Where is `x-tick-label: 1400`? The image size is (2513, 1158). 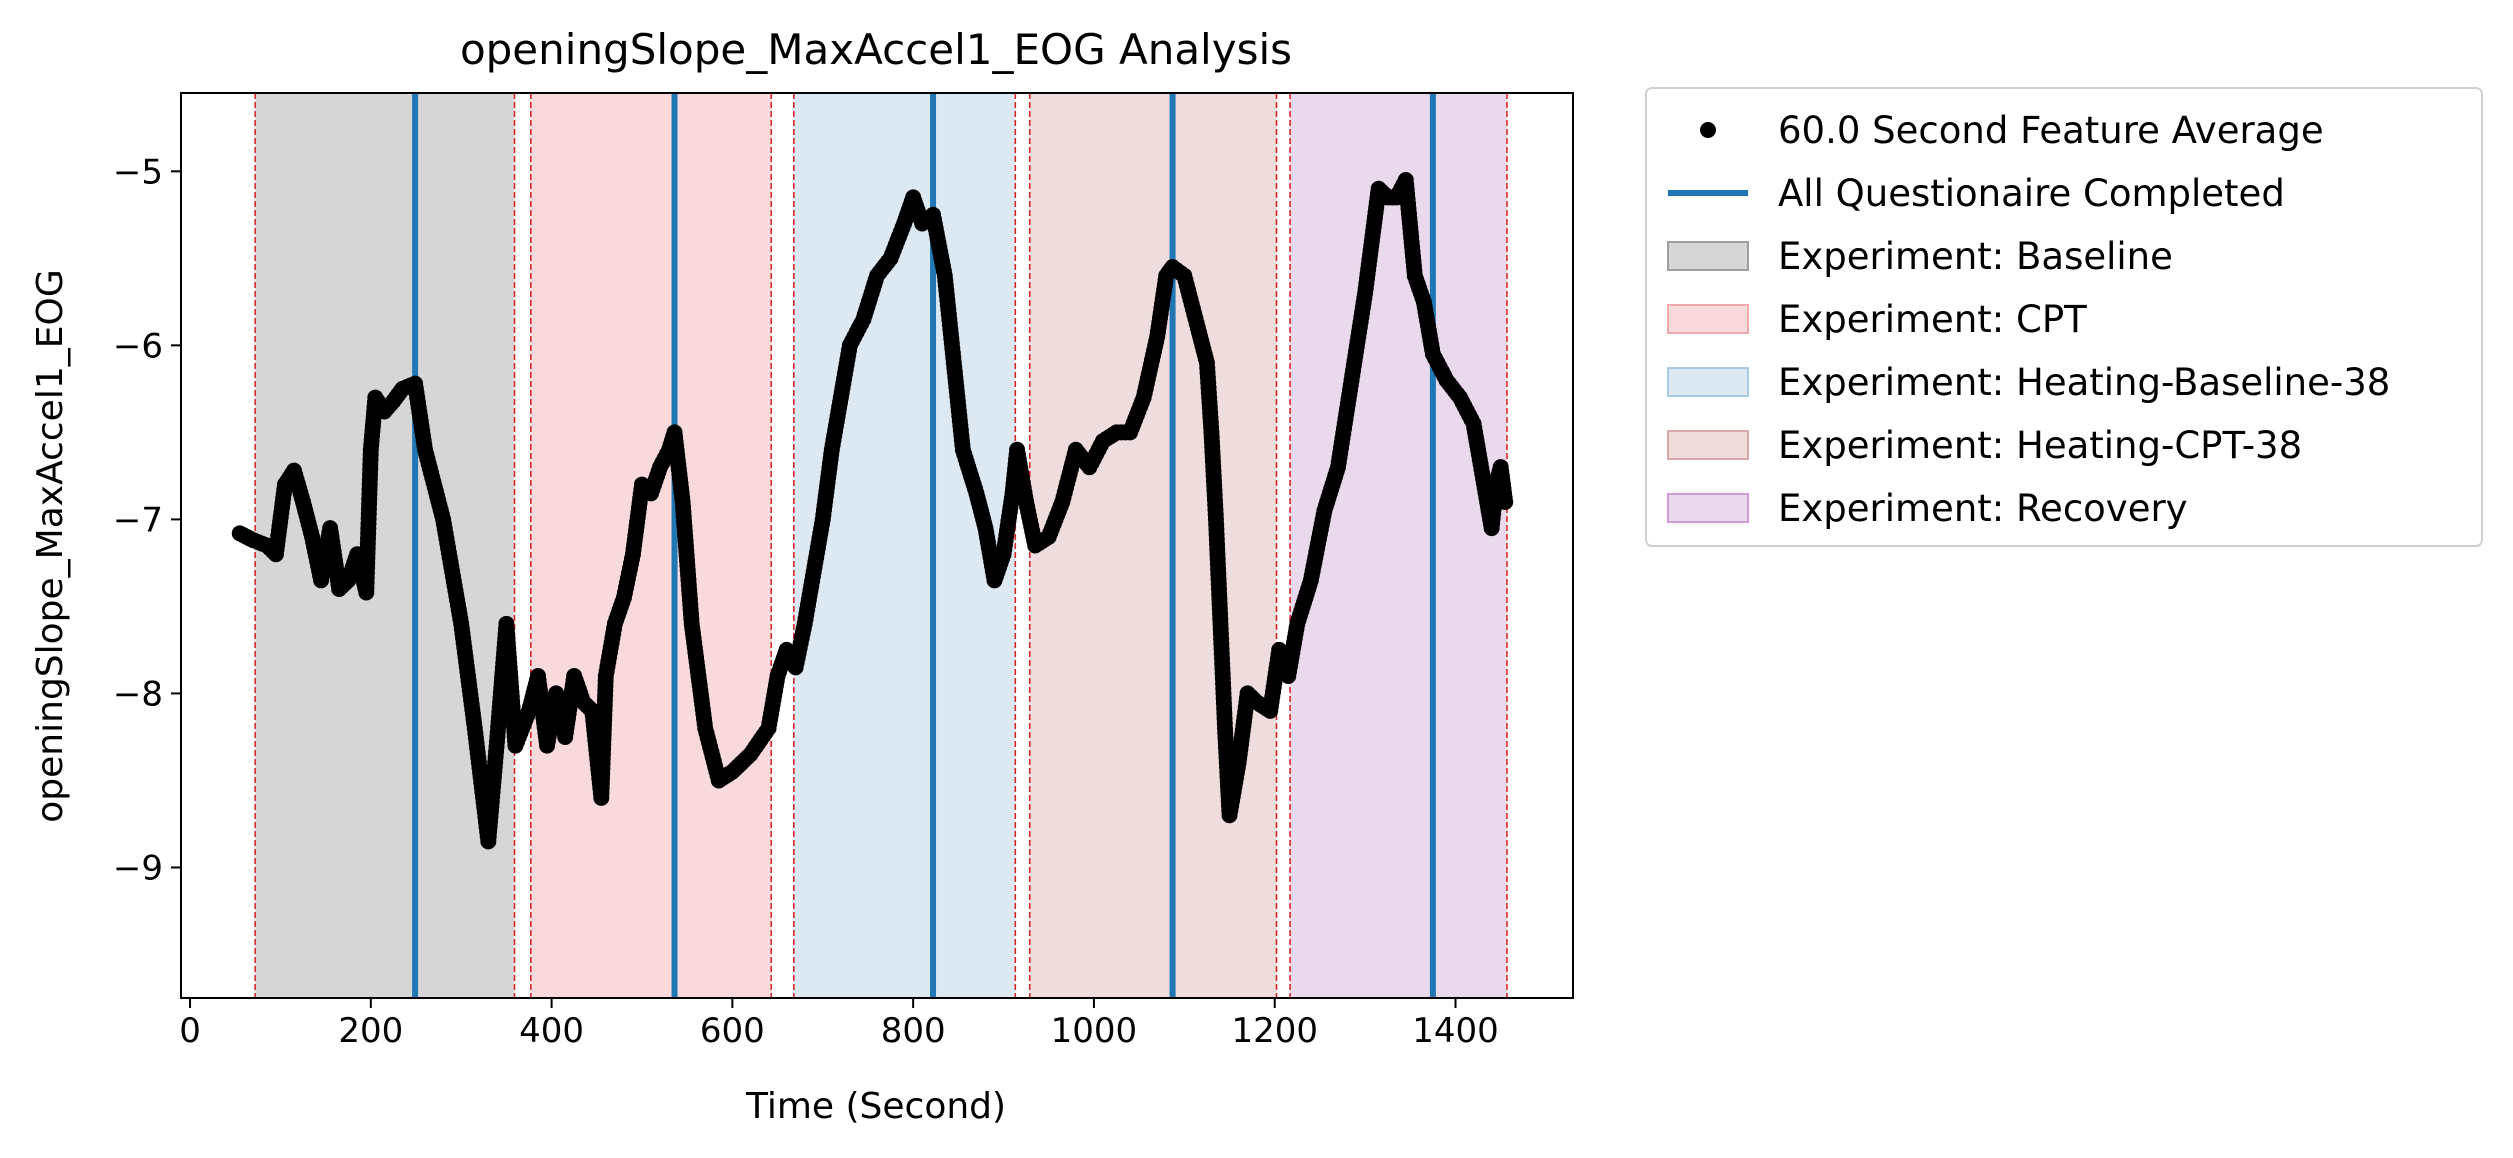
x-tick-label: 1400 is located at coordinates (1455, 1031).